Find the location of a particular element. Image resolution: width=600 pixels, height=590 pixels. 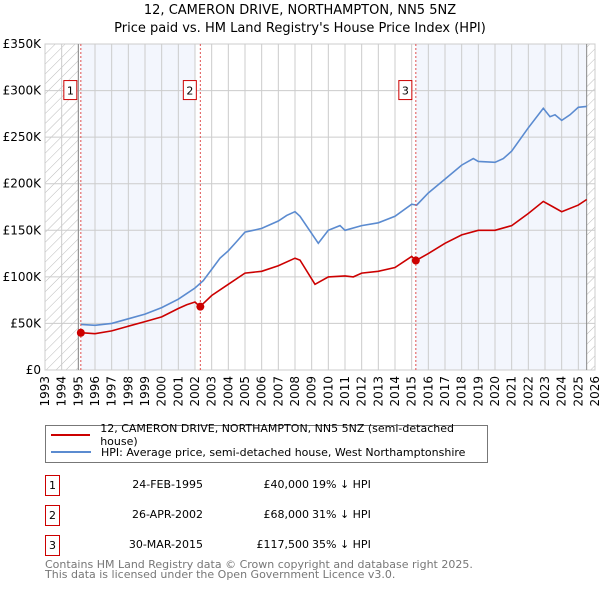

sale-label: 3 is located at coordinates (405, 91).